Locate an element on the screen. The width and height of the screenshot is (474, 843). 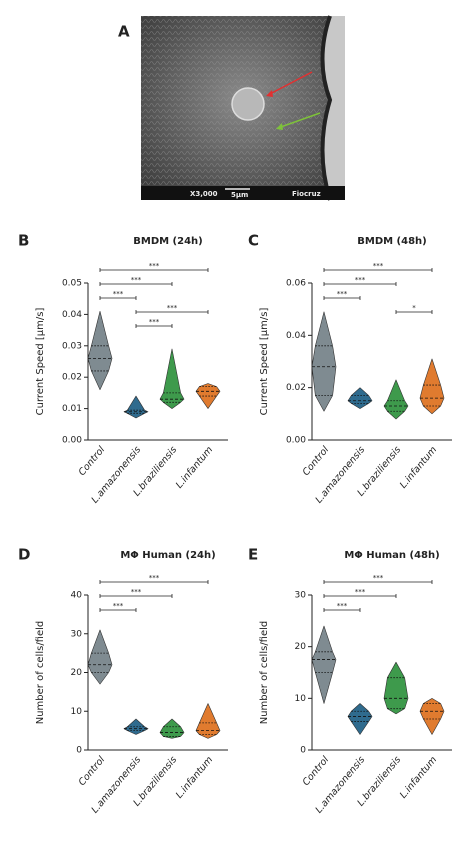
chart-title: MΦ Human (48h) is located at coordinates (391, 555).